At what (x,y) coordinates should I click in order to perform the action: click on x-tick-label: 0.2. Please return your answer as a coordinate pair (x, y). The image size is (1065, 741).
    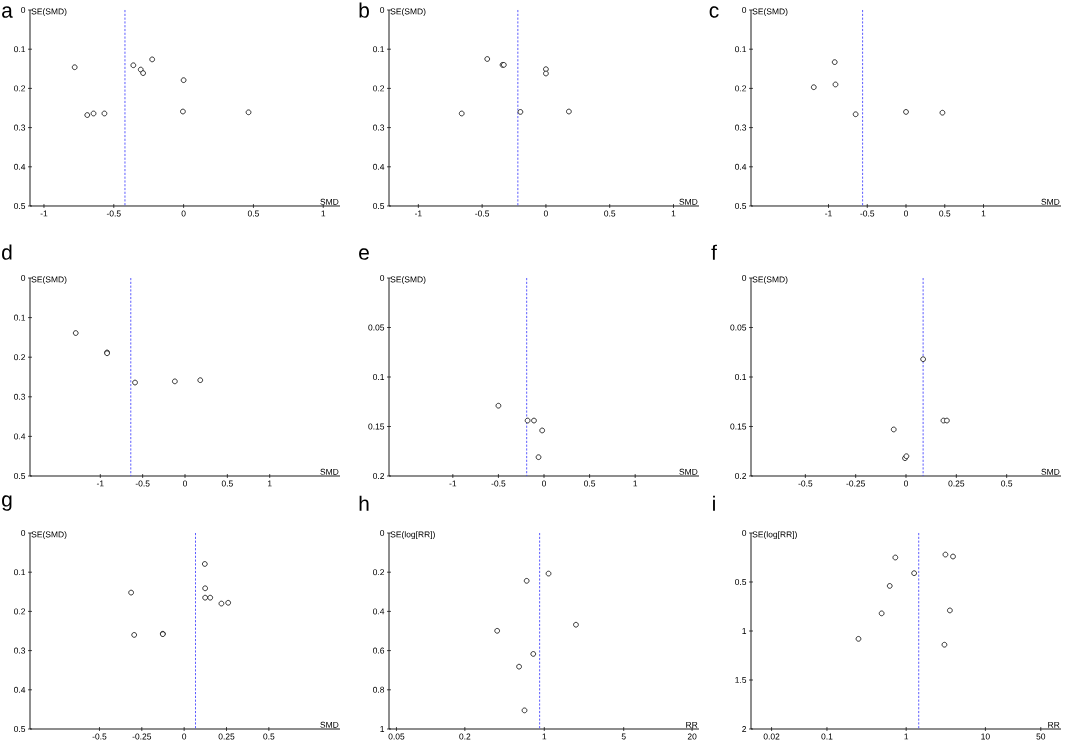
    Looking at the image, I should click on (465, 736).